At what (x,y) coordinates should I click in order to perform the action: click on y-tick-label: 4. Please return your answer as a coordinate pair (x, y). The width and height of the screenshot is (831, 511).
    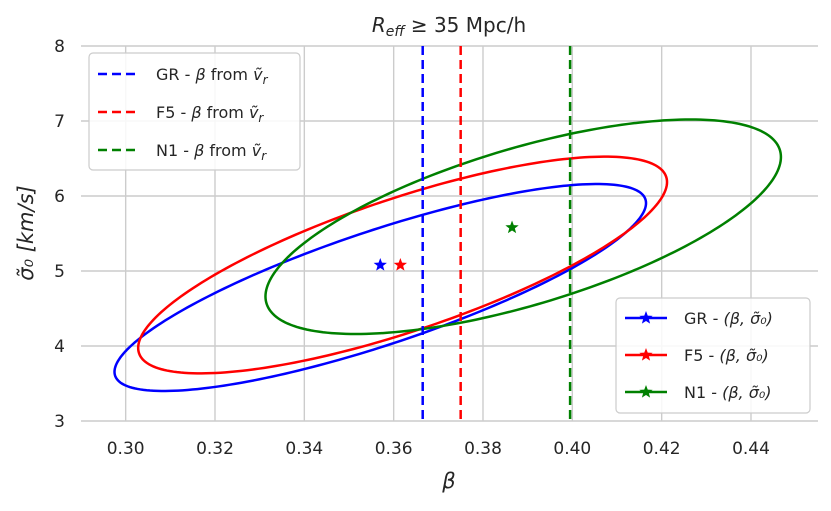
    Looking at the image, I should click on (59, 347).